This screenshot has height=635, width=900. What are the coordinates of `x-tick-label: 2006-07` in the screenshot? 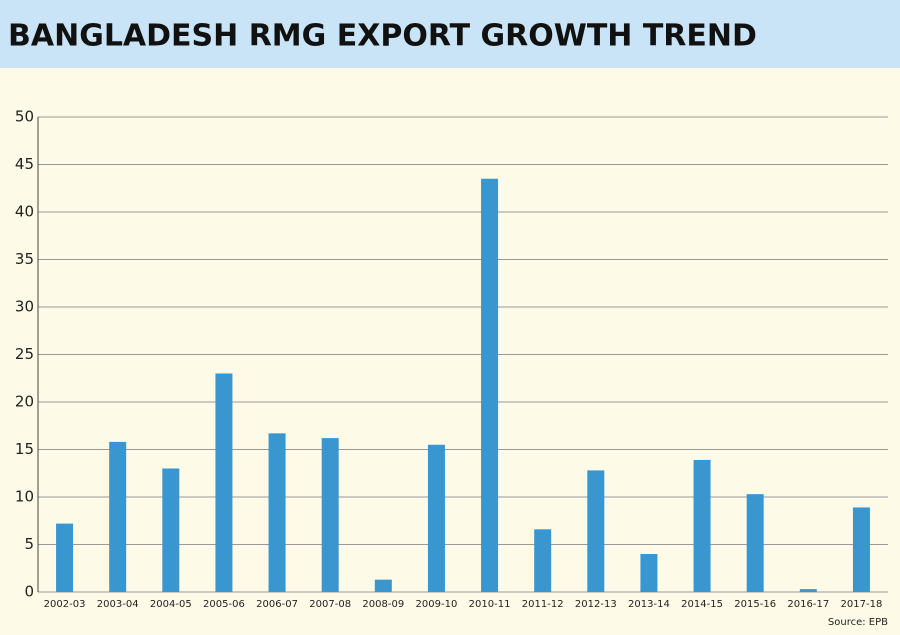 It's located at (277, 604).